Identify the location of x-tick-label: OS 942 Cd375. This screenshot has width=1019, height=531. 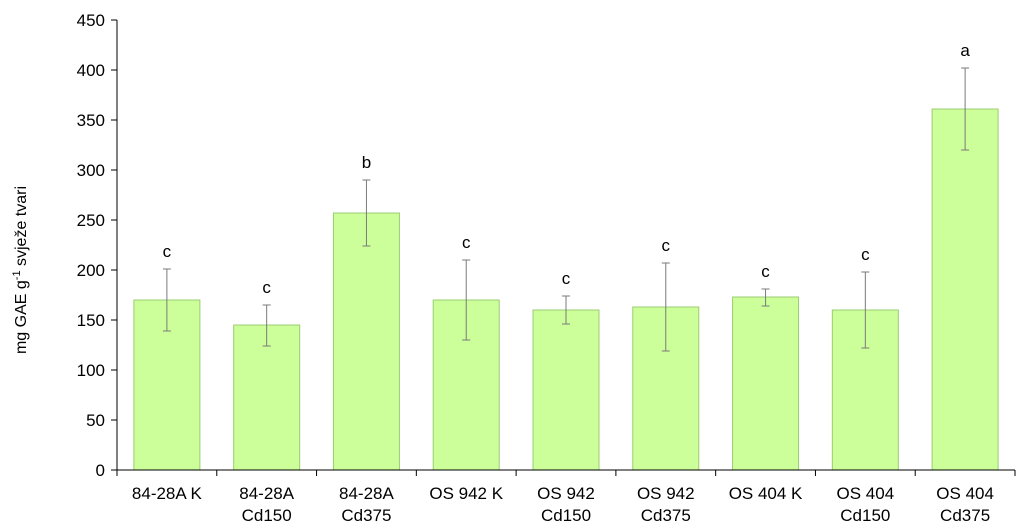
(666, 504).